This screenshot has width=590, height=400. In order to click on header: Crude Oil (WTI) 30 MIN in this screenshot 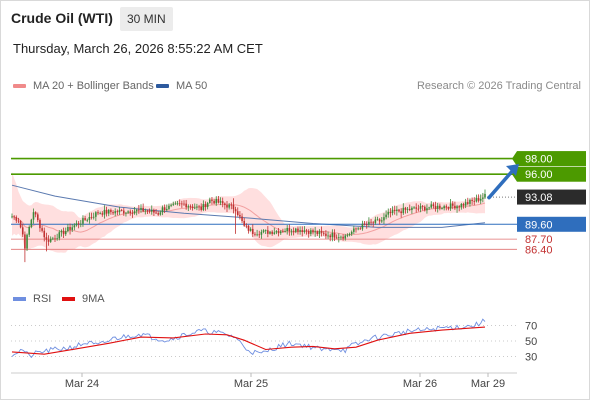, I will do `click(295, 18)`.